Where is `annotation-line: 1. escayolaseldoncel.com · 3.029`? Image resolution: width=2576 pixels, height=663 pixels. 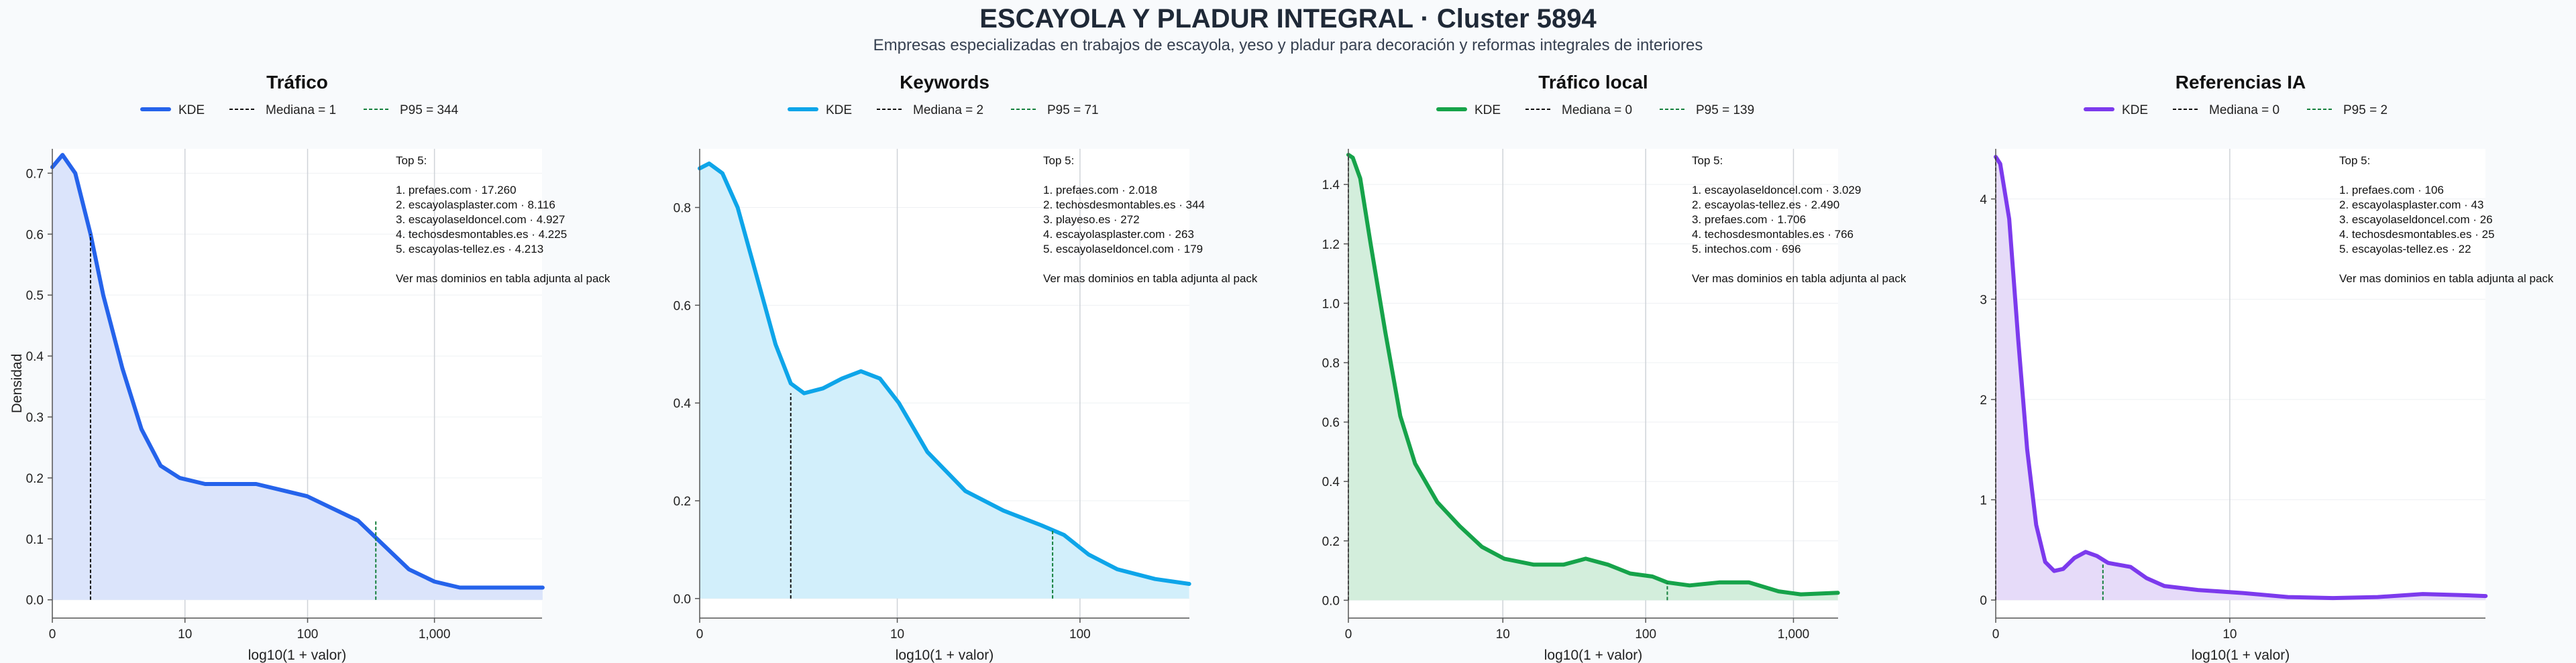 annotation-line: 1. escayolaseldoncel.com · 3.029 is located at coordinates (1776, 190).